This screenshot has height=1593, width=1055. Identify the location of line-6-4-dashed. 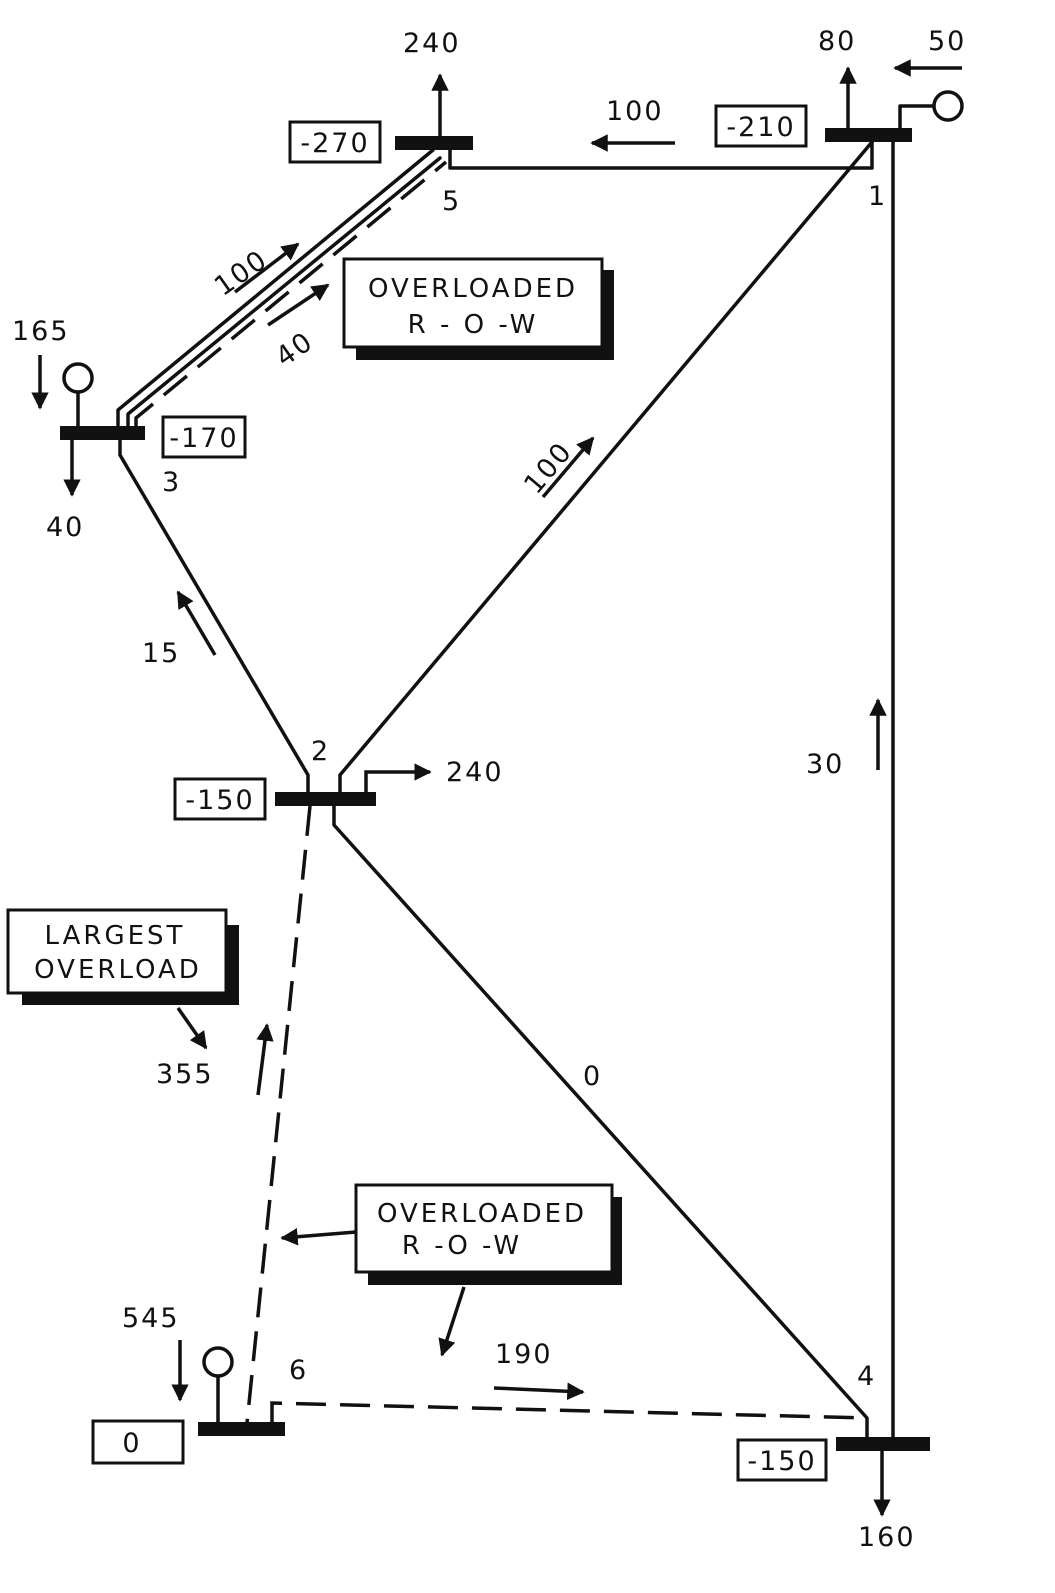
(569, 1412).